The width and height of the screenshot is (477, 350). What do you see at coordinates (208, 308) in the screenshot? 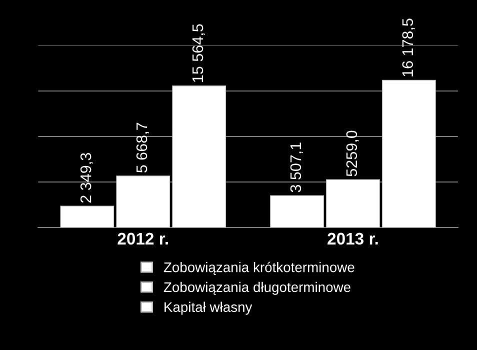
I see `legend-label: Kapitał własny` at bounding box center [208, 308].